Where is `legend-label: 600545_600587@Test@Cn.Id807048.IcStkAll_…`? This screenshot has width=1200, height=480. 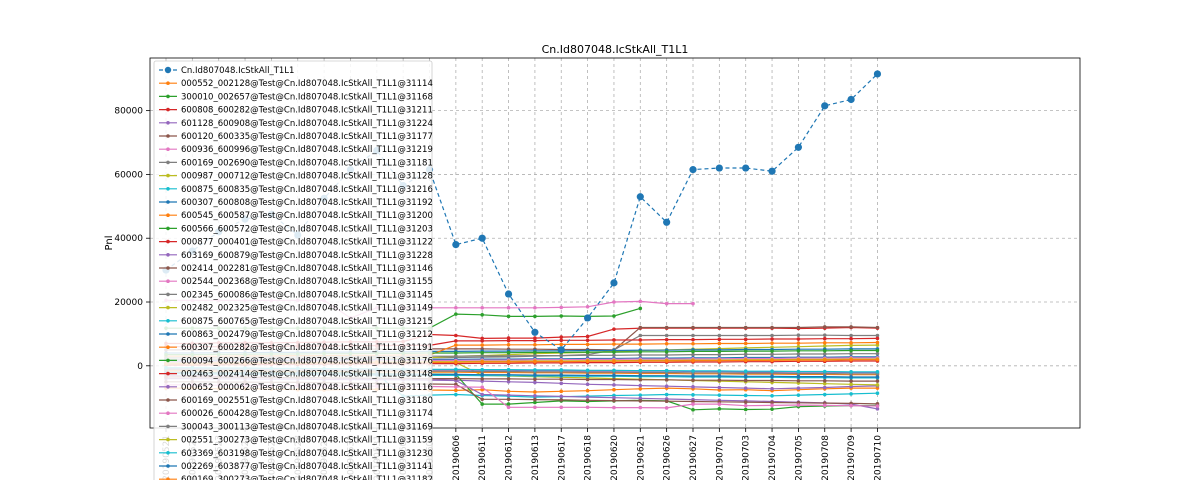
legend-label: 600545_600587@Test@Cn.Id807048.IcStkAll_… is located at coordinates (307, 216).